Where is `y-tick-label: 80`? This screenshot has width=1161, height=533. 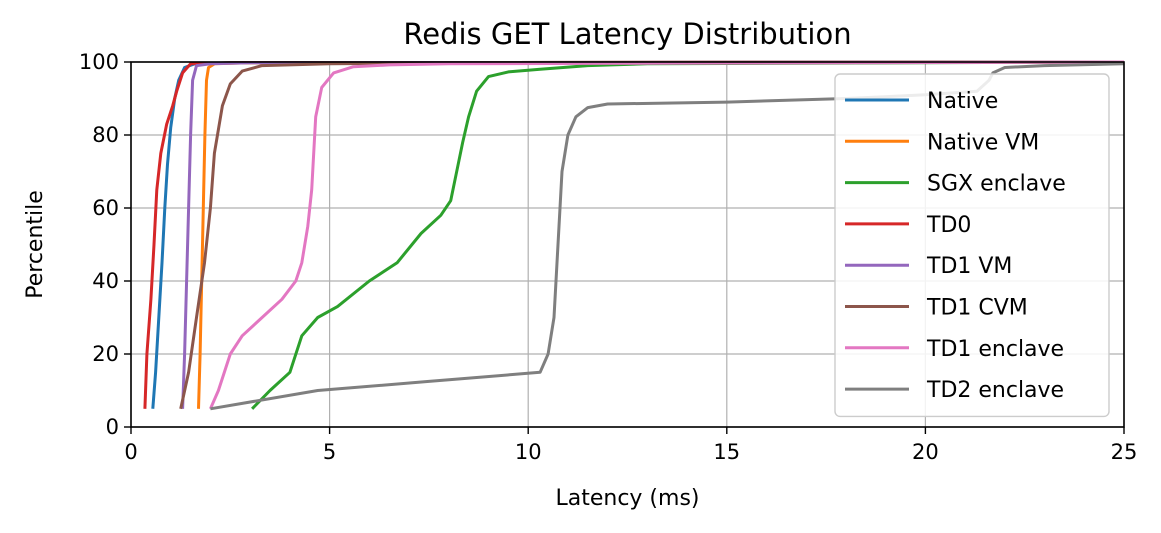
y-tick-label: 80 is located at coordinates (105, 135).